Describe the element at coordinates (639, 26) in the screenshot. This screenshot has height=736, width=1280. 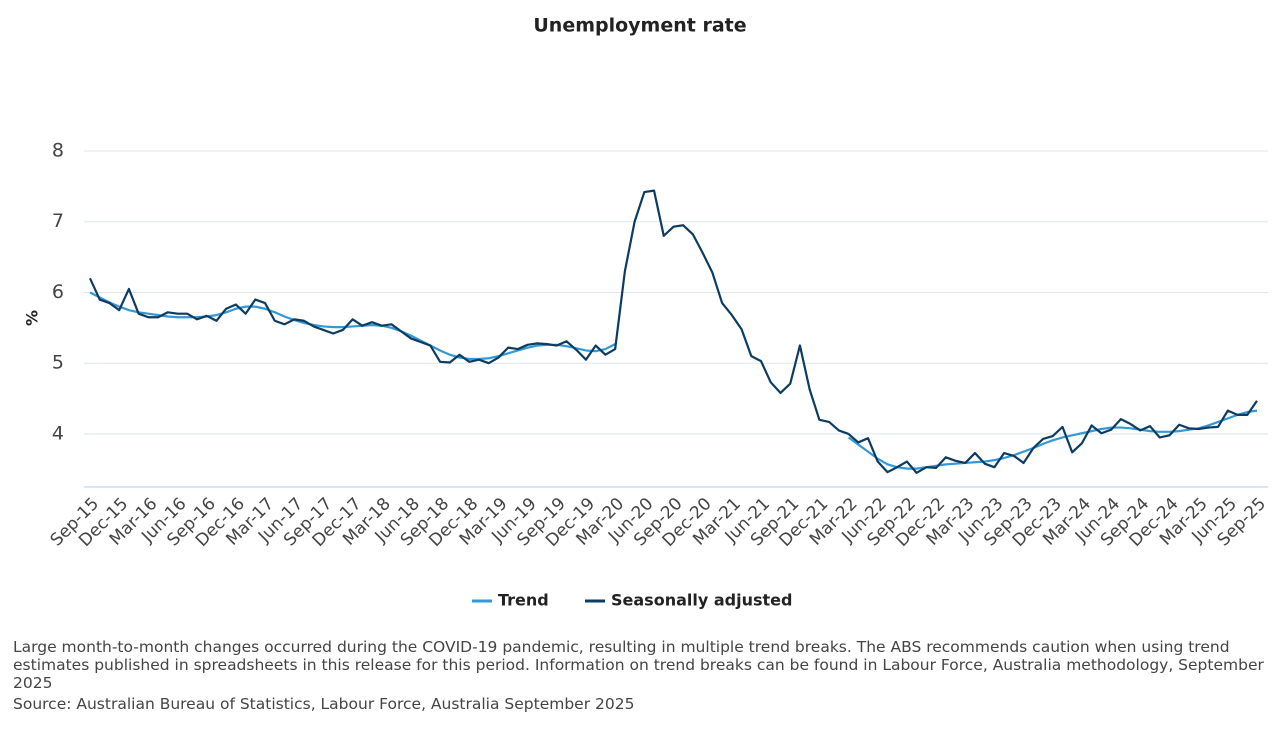
I see `chart-title: Unemployment rate` at that location.